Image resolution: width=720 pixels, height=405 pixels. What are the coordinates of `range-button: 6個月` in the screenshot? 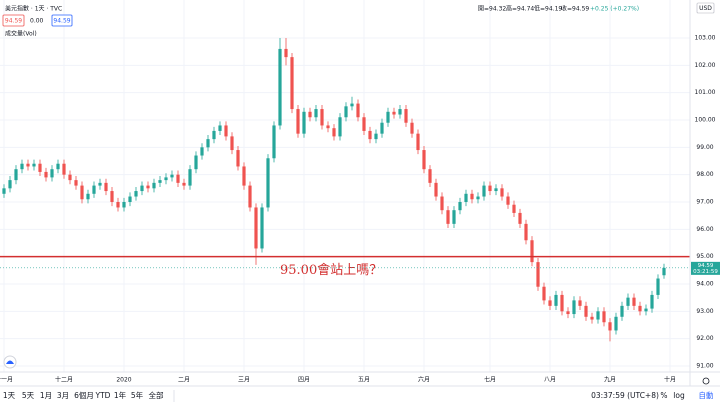 It's located at (84, 395).